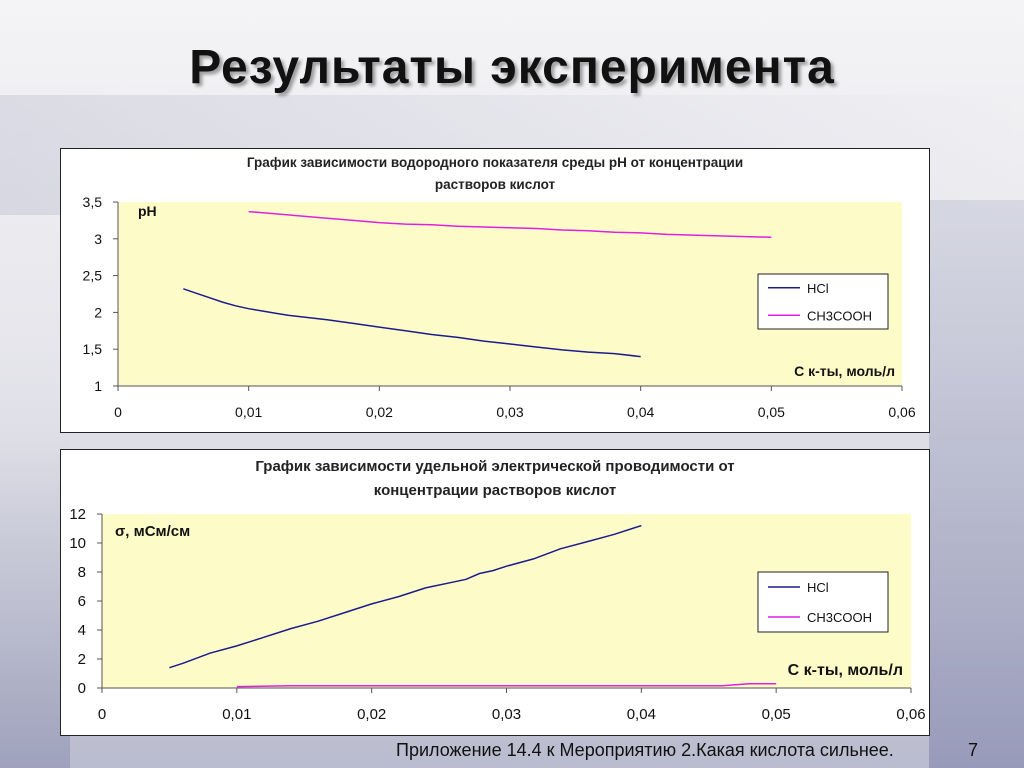  What do you see at coordinates (379, 412) in the screenshot?
I see `ph-x-tick-label: 0,02` at bounding box center [379, 412].